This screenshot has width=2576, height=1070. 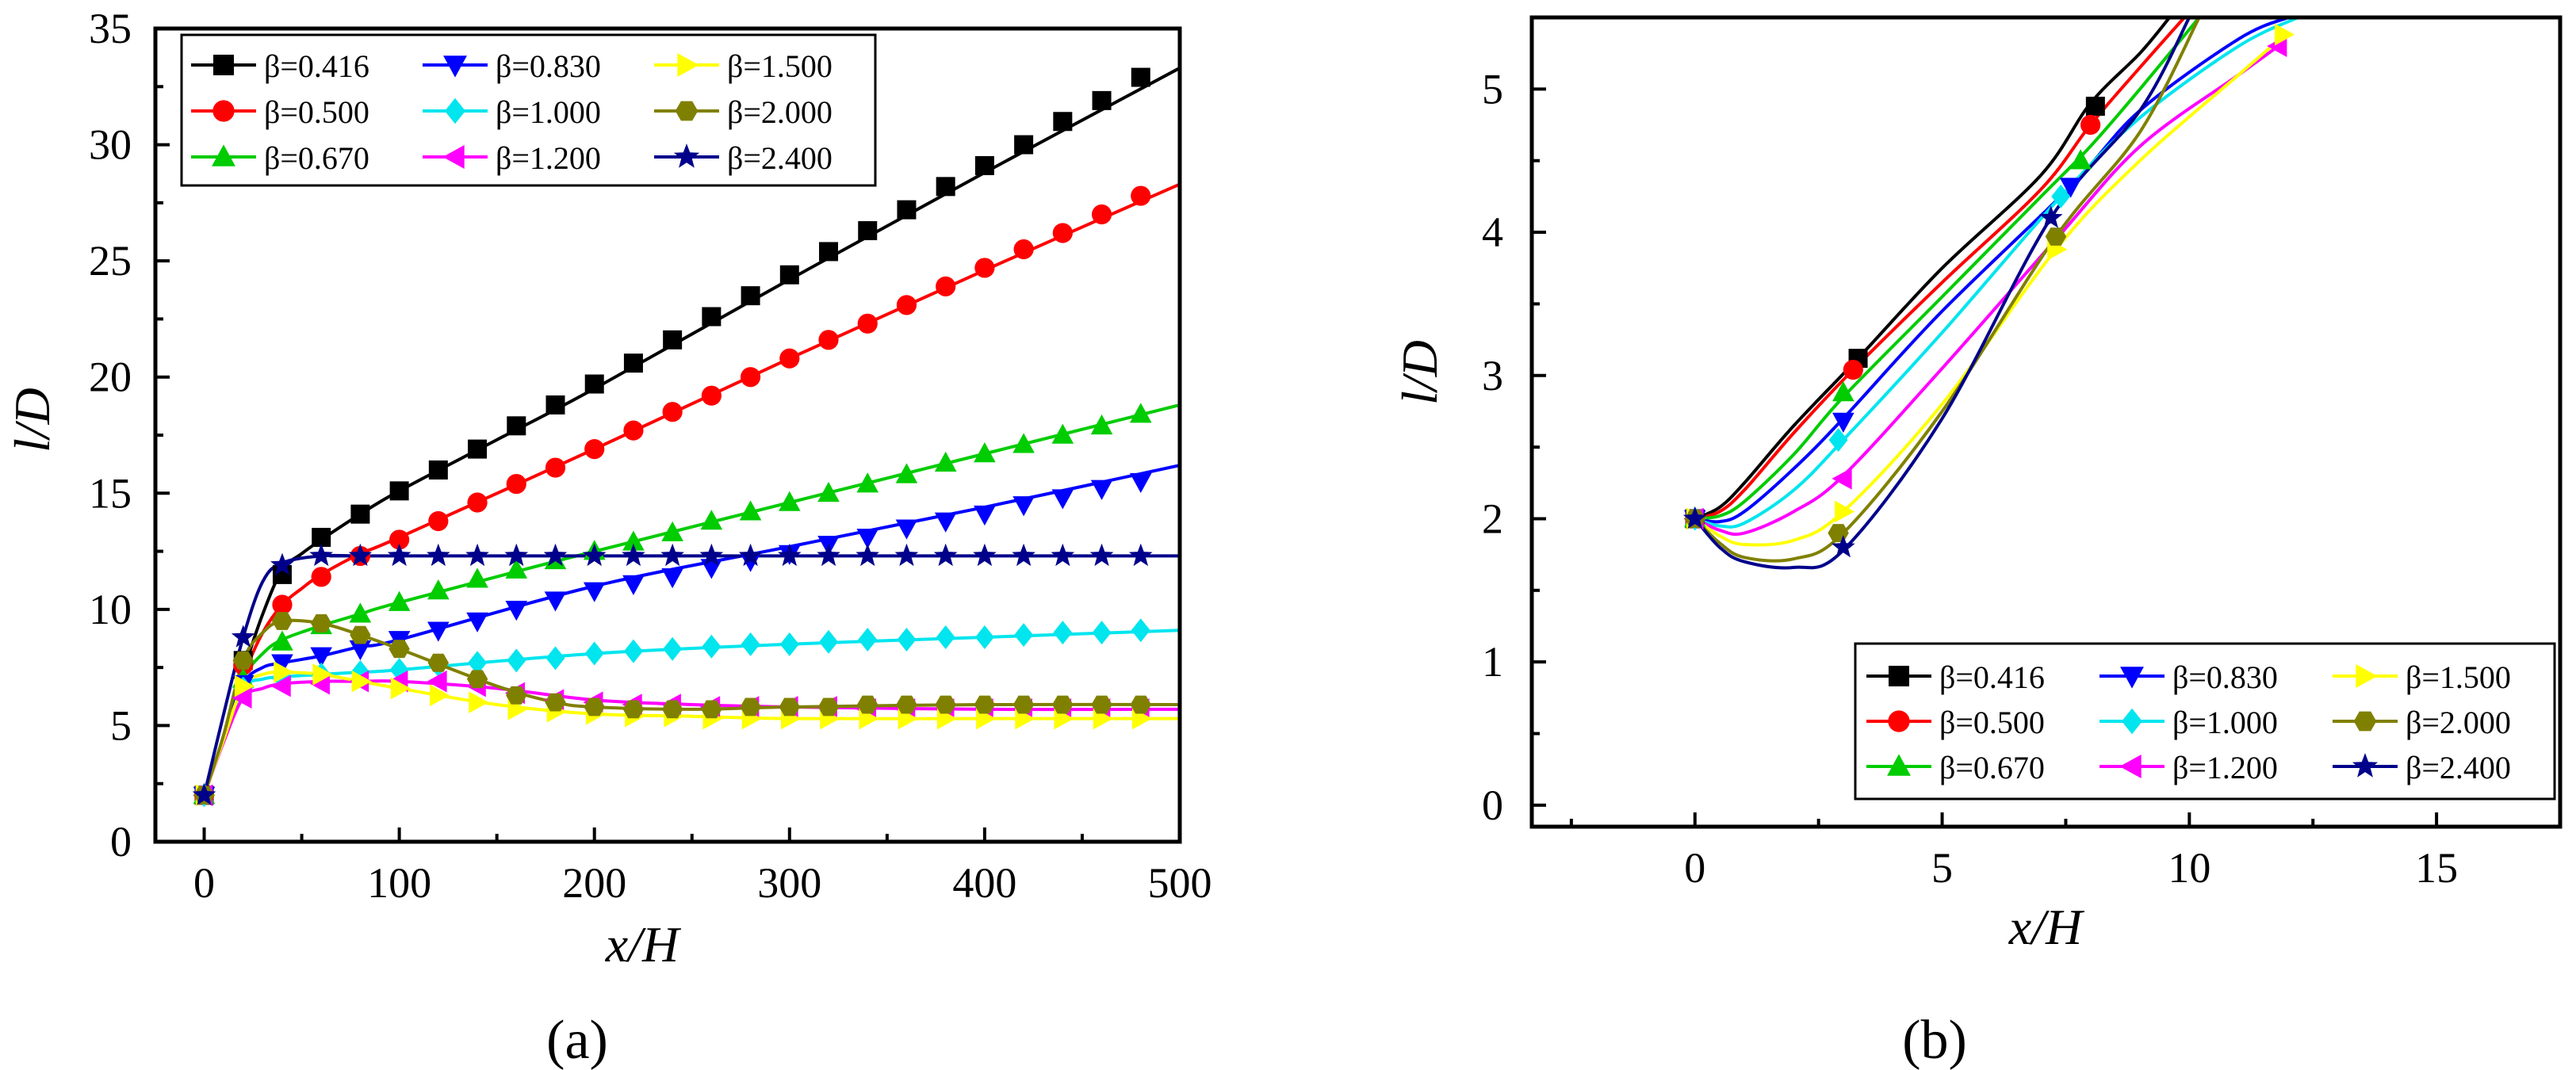 I want to click on panel-a-ytick-label-3: 15, so click(x=110, y=493).